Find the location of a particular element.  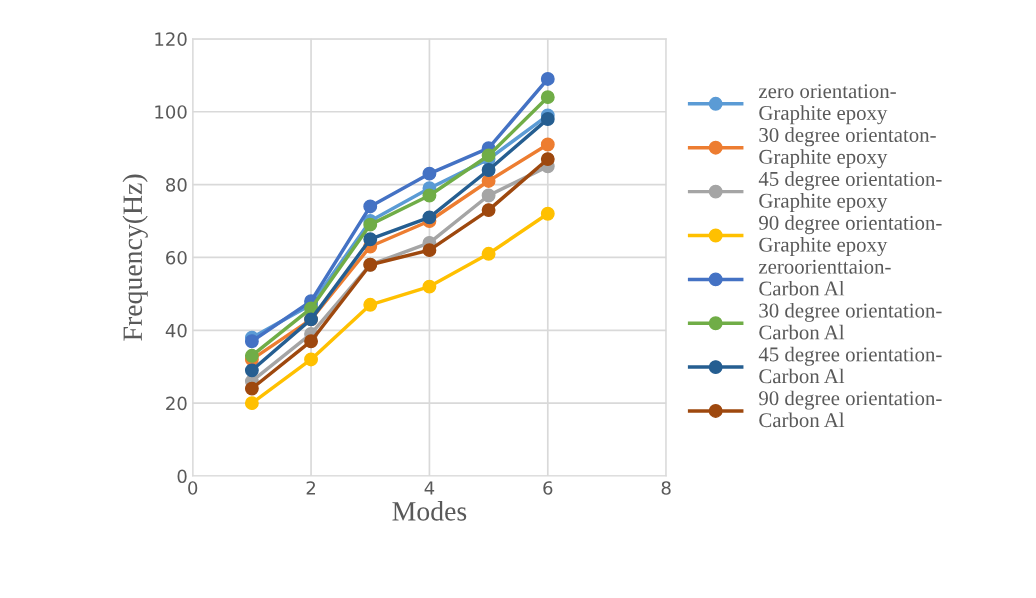

legend-label: zero orientation- Graphite epoxy is located at coordinates (827, 104).